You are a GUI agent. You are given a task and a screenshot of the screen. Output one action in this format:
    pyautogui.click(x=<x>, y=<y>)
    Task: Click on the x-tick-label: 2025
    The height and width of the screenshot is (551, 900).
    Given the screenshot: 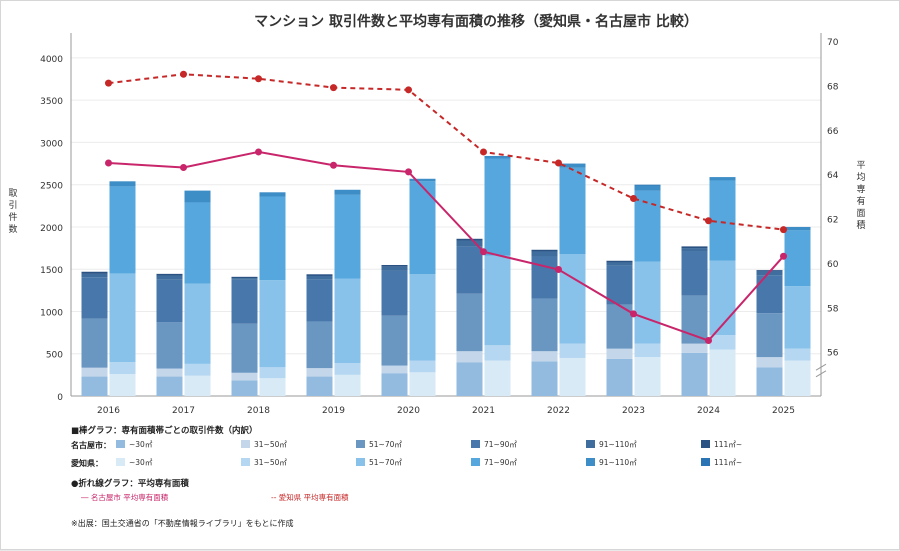 What is the action you would take?
    pyautogui.click(x=783, y=411)
    